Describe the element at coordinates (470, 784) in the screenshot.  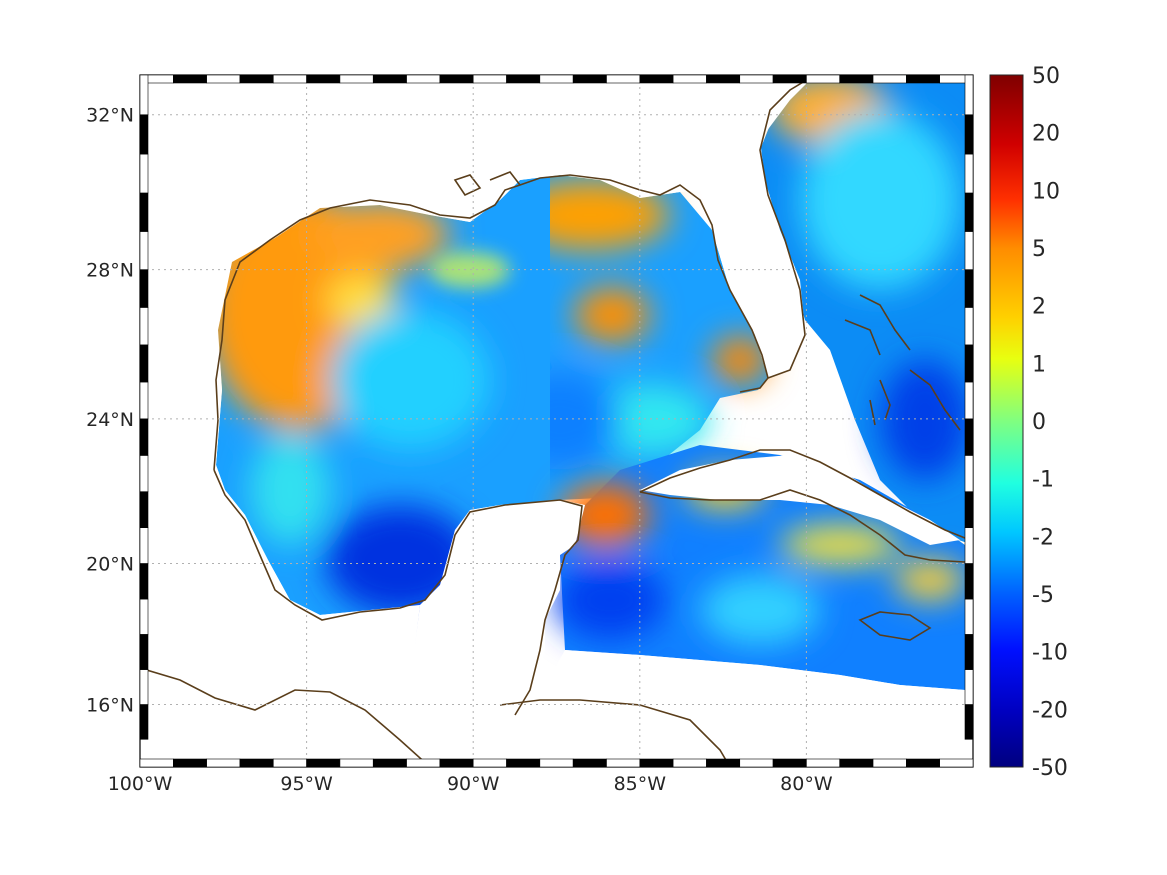
I see `longitude-labels: 100°W 95°W 90°W 85°W 80°W` at that location.